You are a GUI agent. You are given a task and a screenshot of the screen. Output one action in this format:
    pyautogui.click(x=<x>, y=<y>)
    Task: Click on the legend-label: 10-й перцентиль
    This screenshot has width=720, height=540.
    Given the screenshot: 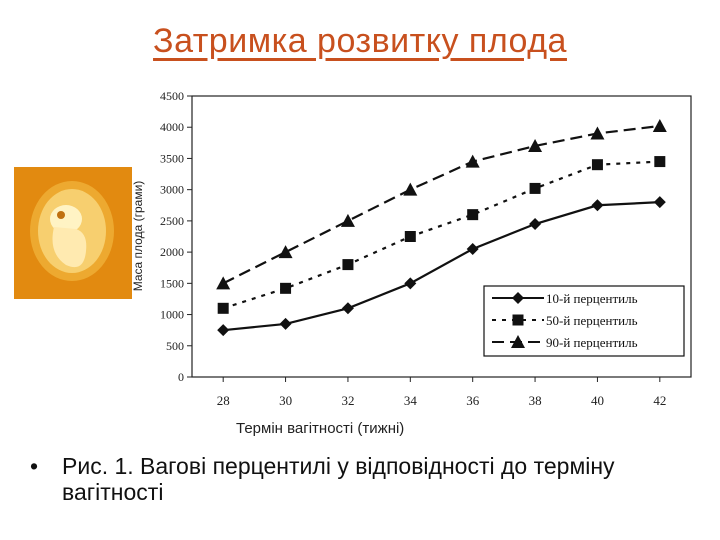 What is the action you would take?
    pyautogui.click(x=592, y=298)
    